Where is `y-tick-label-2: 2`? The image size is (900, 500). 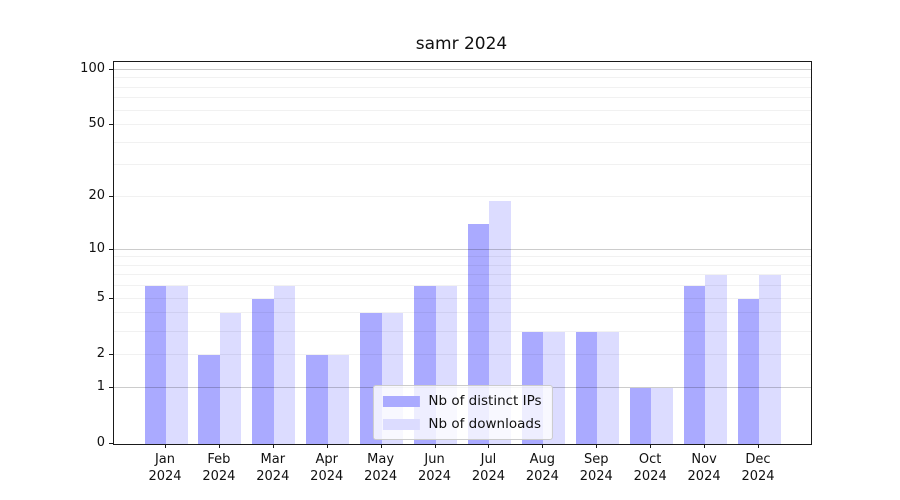
y-tick-label-2: 2 is located at coordinates (100, 353).